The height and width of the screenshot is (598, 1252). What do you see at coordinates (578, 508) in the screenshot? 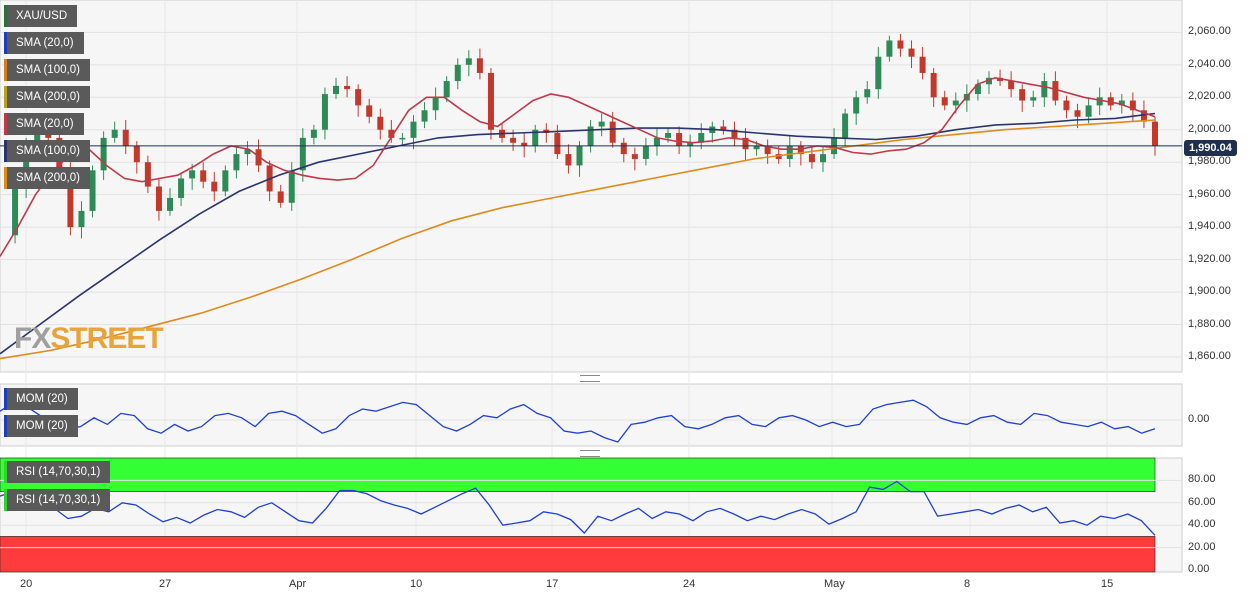
I see `rsi-line` at bounding box center [578, 508].